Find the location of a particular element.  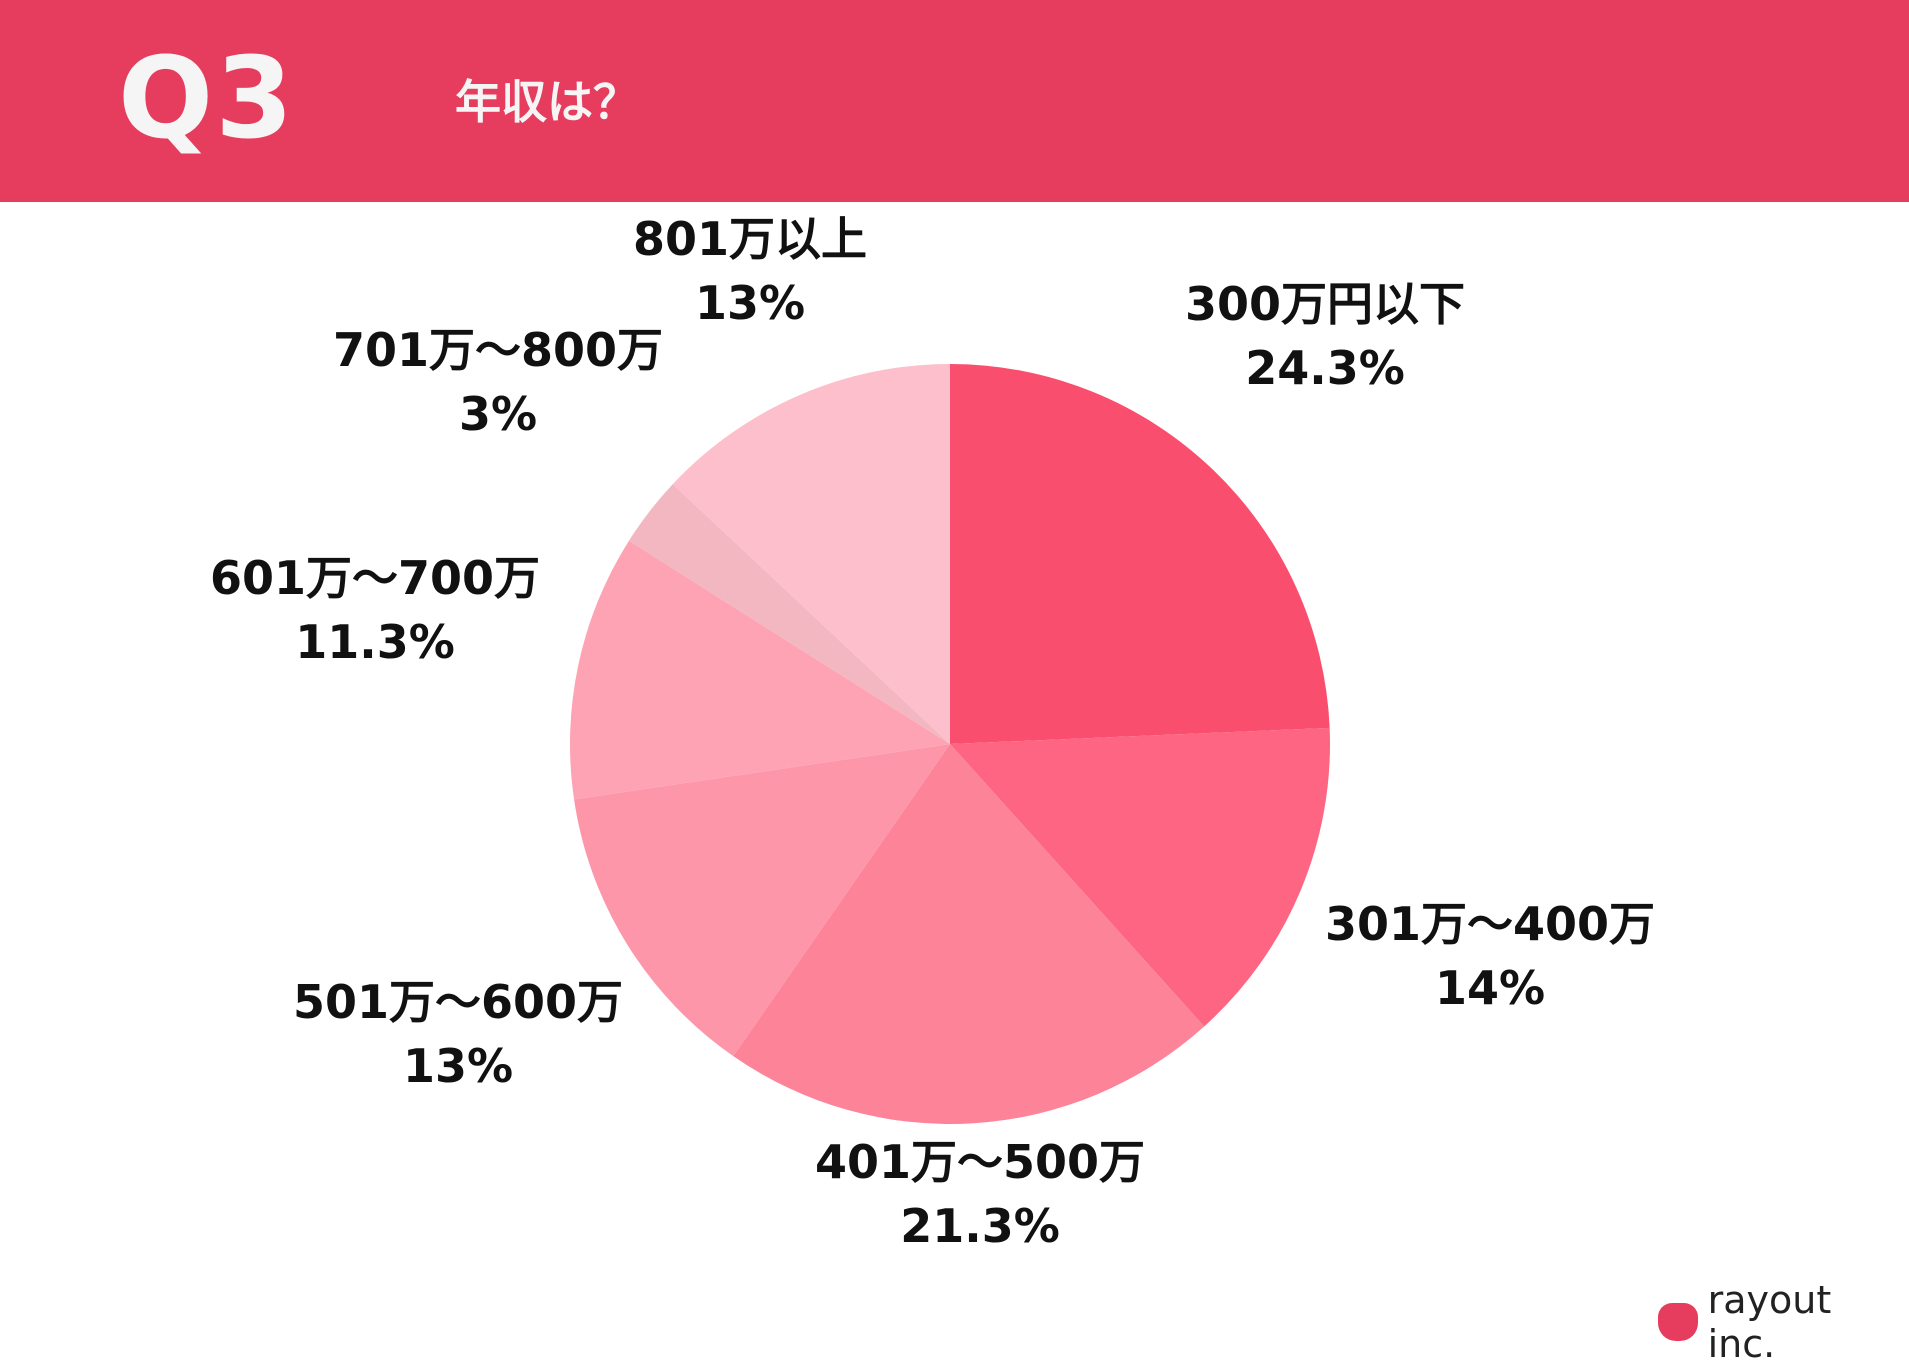

slice-category-label: 301万〜400万 is located at coordinates (1490, 924).